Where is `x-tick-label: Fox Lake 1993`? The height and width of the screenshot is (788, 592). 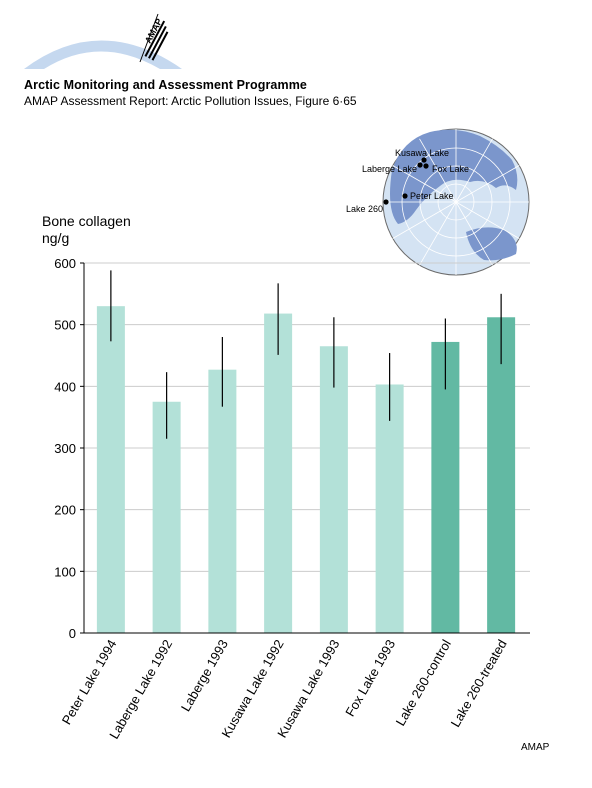
x-tick-label: Fox Lake 1993 is located at coordinates (370, 678).